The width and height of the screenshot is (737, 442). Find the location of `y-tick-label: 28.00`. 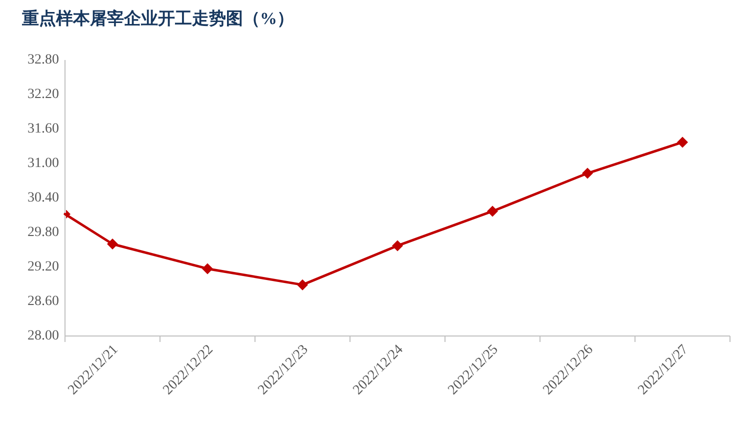

y-tick-label: 28.00 is located at coordinates (43, 336).